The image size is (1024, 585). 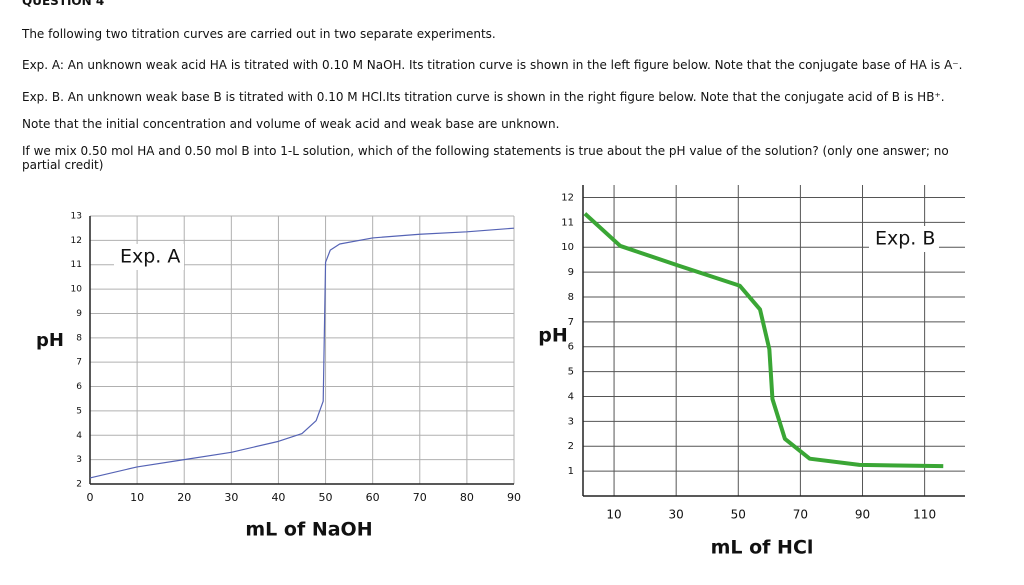 I want to click on y-tick-label: 1, so click(x=571, y=471).